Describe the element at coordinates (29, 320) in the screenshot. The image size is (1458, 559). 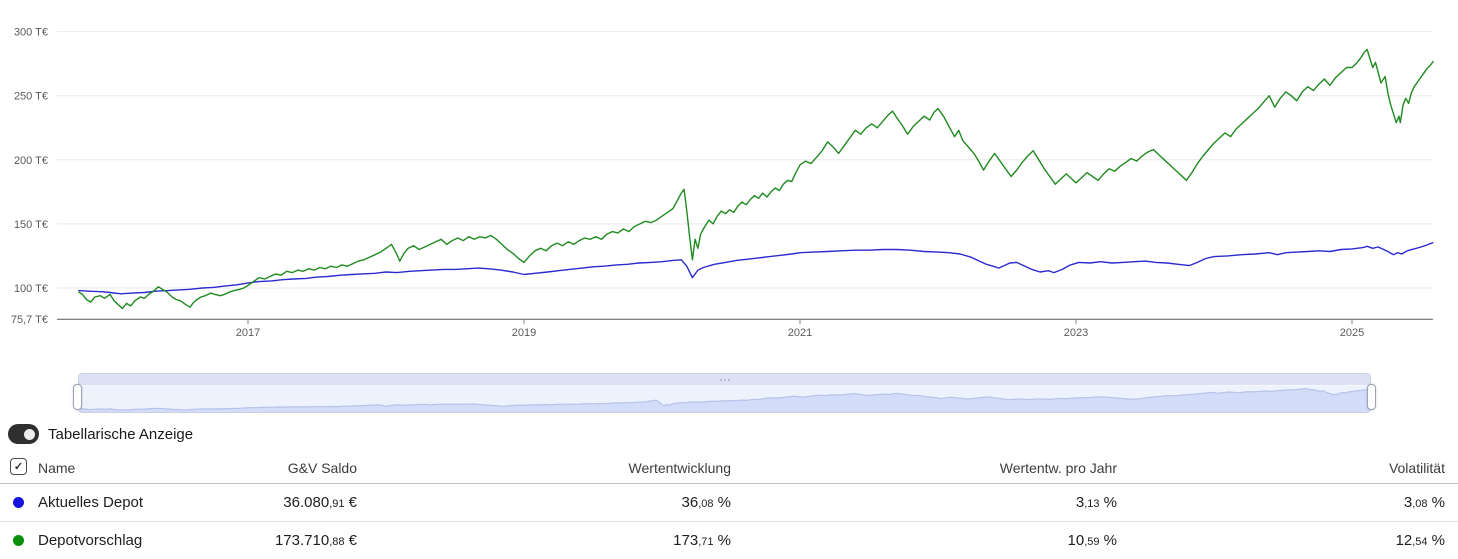
I see `y-axis-label: 75,7 T€` at that location.